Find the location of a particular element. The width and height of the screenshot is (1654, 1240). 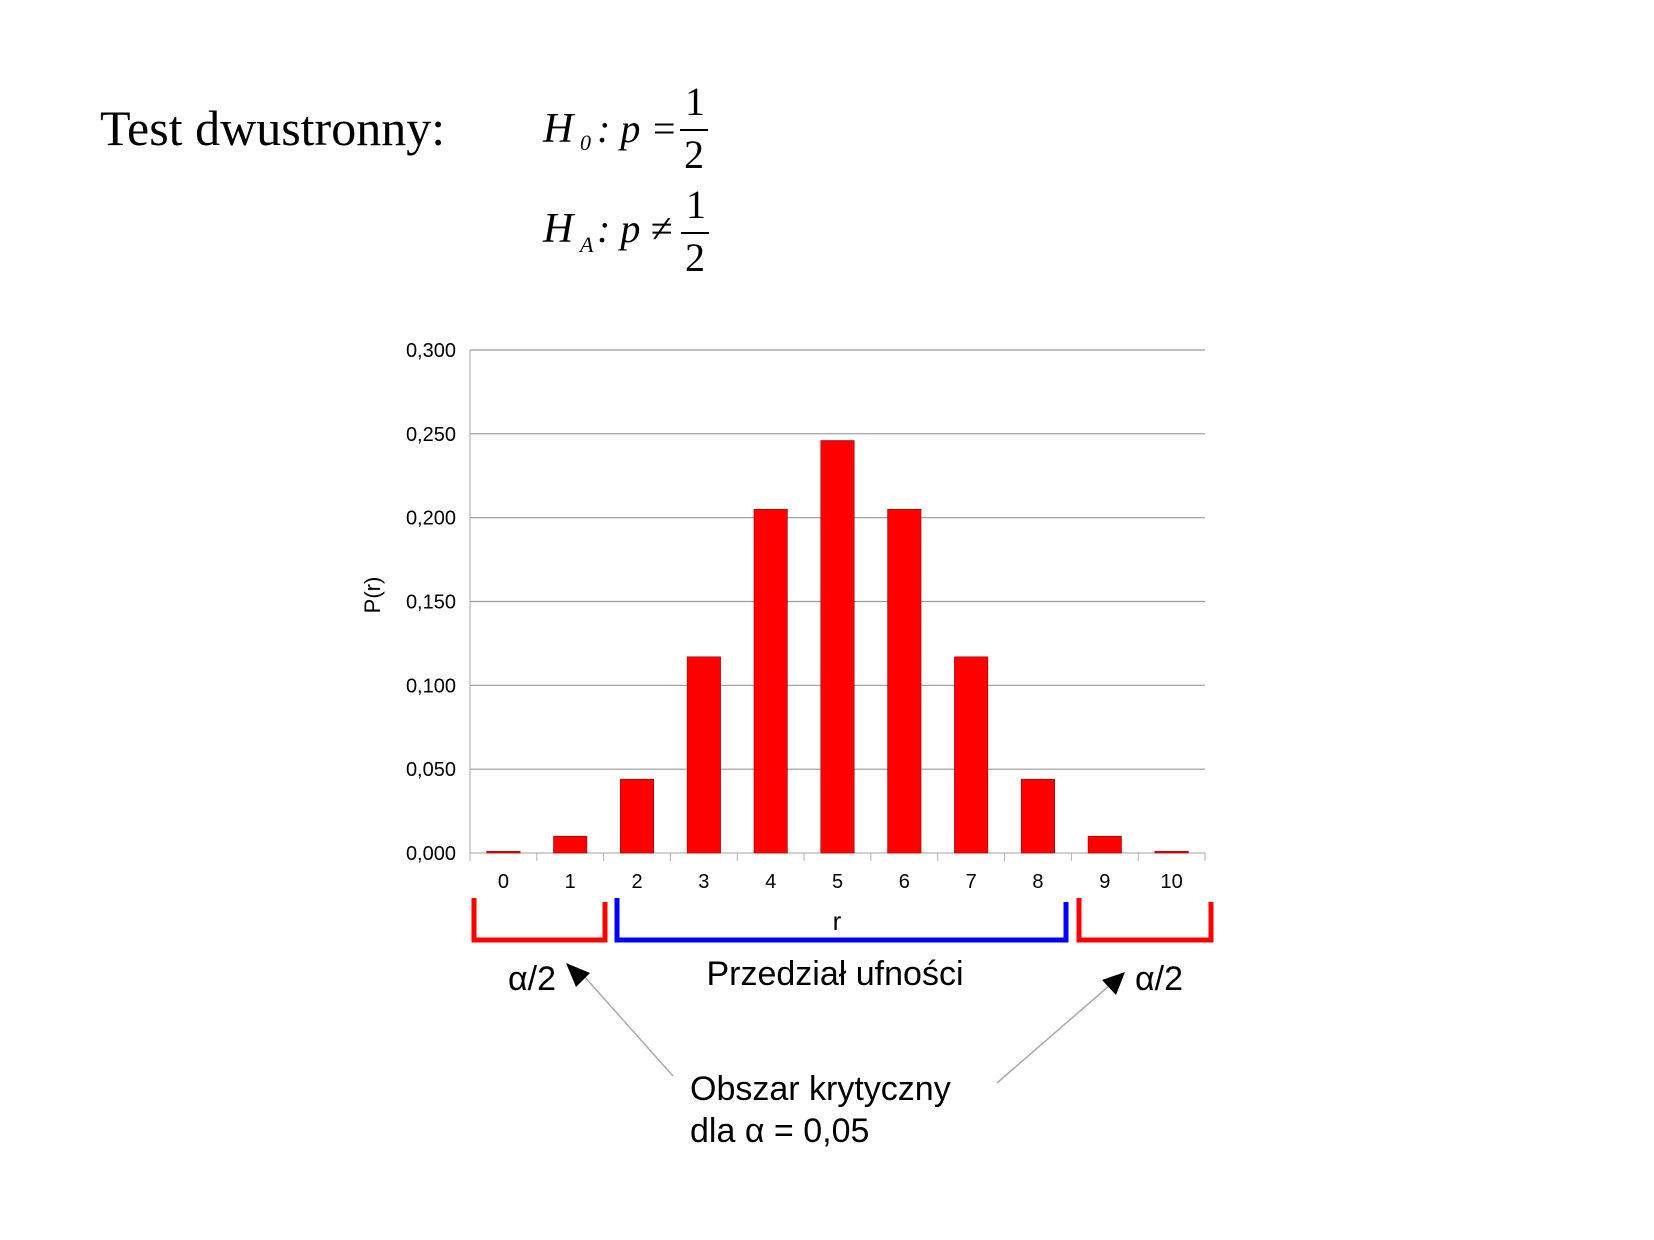

left-alpha-half-label: α/2 is located at coordinates (532, 979).